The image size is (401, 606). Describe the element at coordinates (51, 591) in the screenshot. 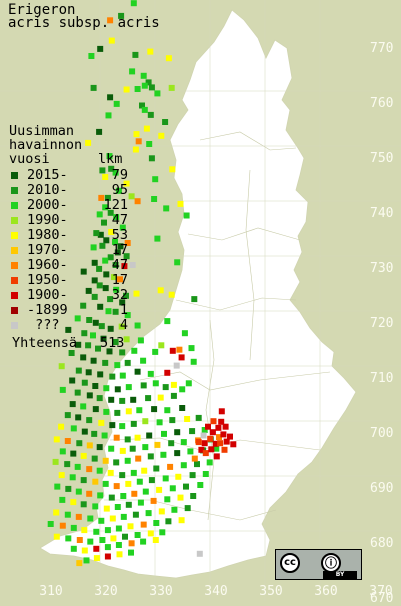

I see `easting-tick-label: 310` at that location.